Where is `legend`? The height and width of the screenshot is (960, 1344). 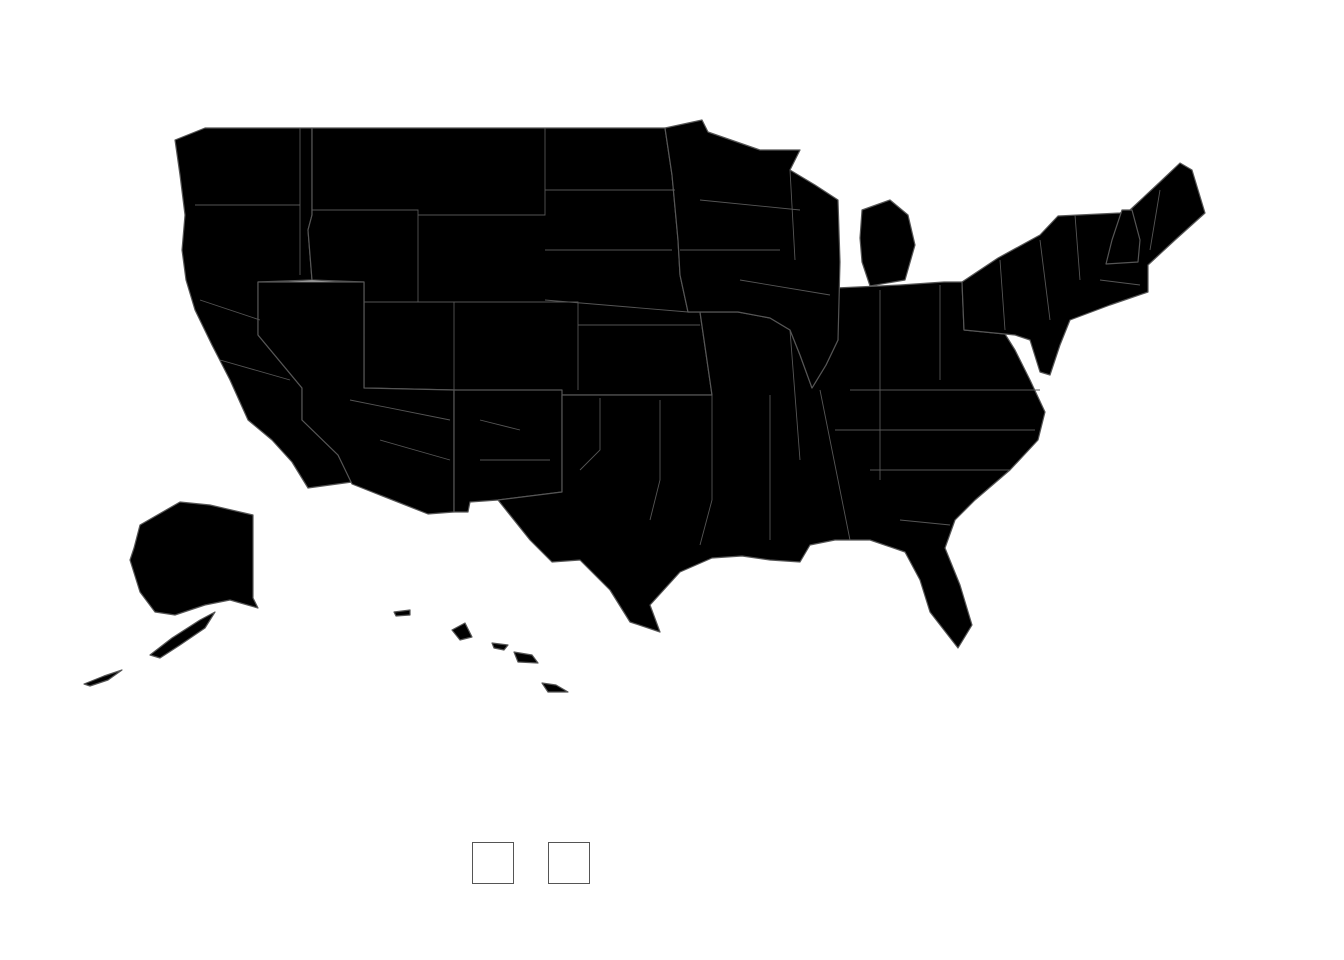
legend is located at coordinates (540, 863).